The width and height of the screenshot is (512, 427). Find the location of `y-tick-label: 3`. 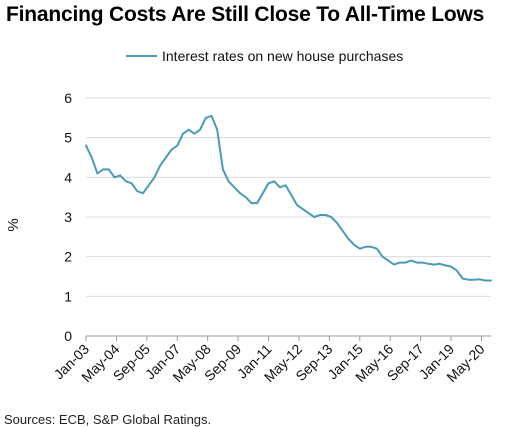

y-tick-label: 3 is located at coordinates (68, 217).